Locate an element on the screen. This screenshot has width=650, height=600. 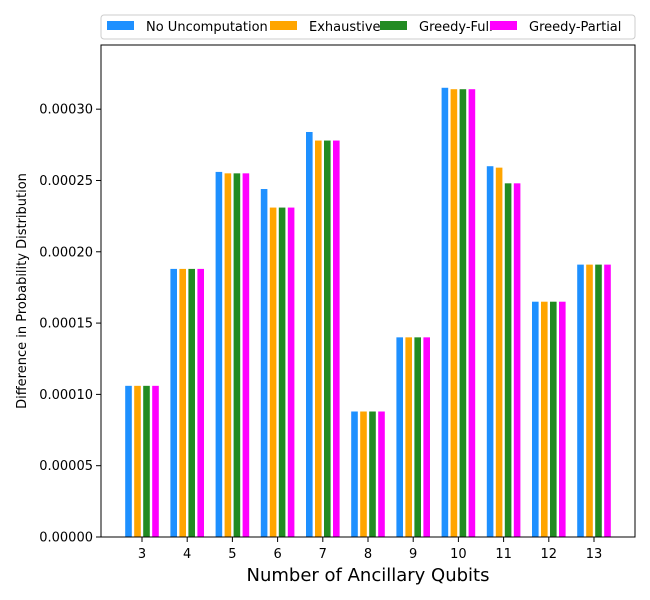
legend-label: No Uncomputation is located at coordinates (207, 27).